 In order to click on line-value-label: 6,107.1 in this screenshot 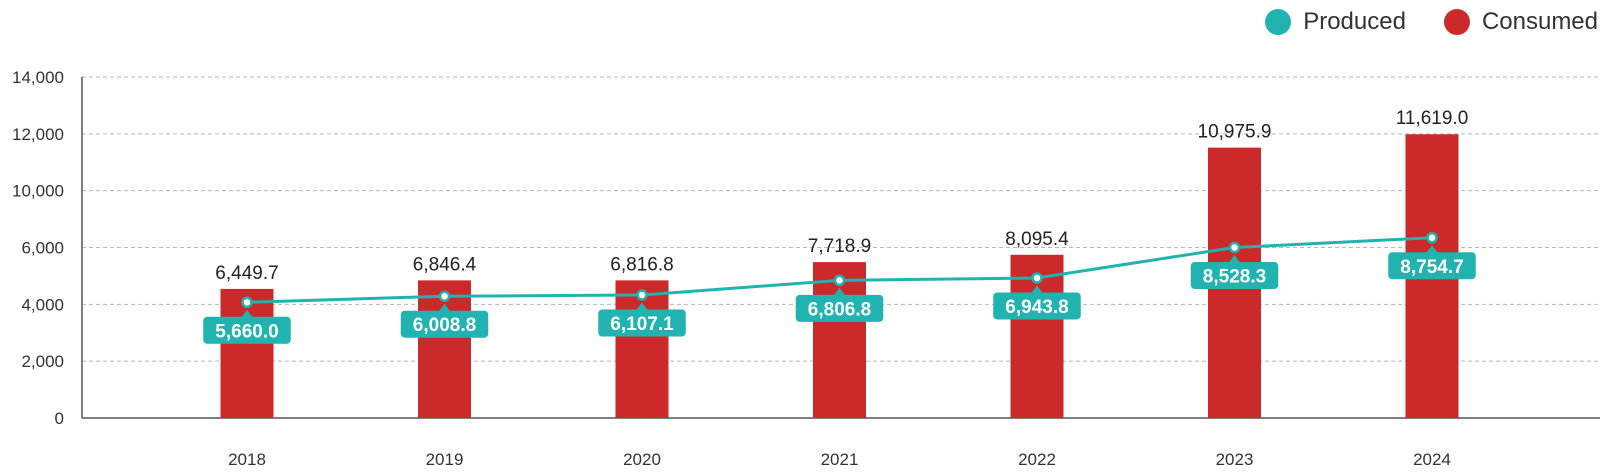, I will do `click(642, 324)`.